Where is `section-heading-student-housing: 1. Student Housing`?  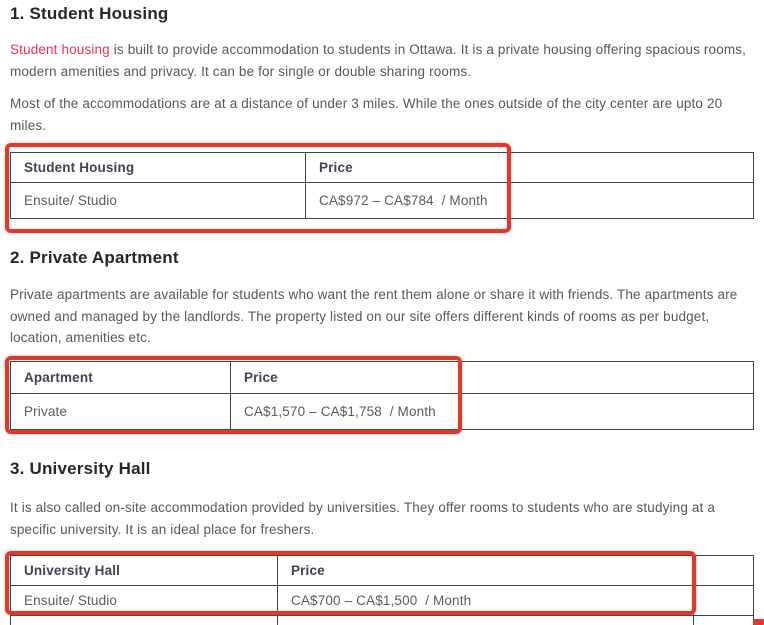 section-heading-student-housing: 1. Student Housing is located at coordinates (89, 13).